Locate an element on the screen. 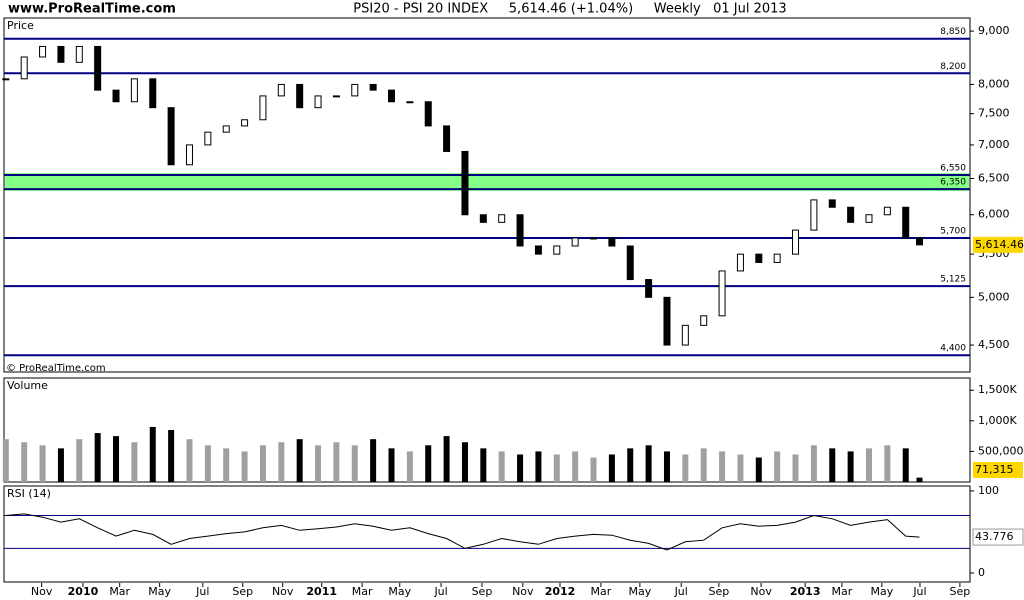 This screenshot has width=1024, height=600. level-label: 5,700 is located at coordinates (953, 231).